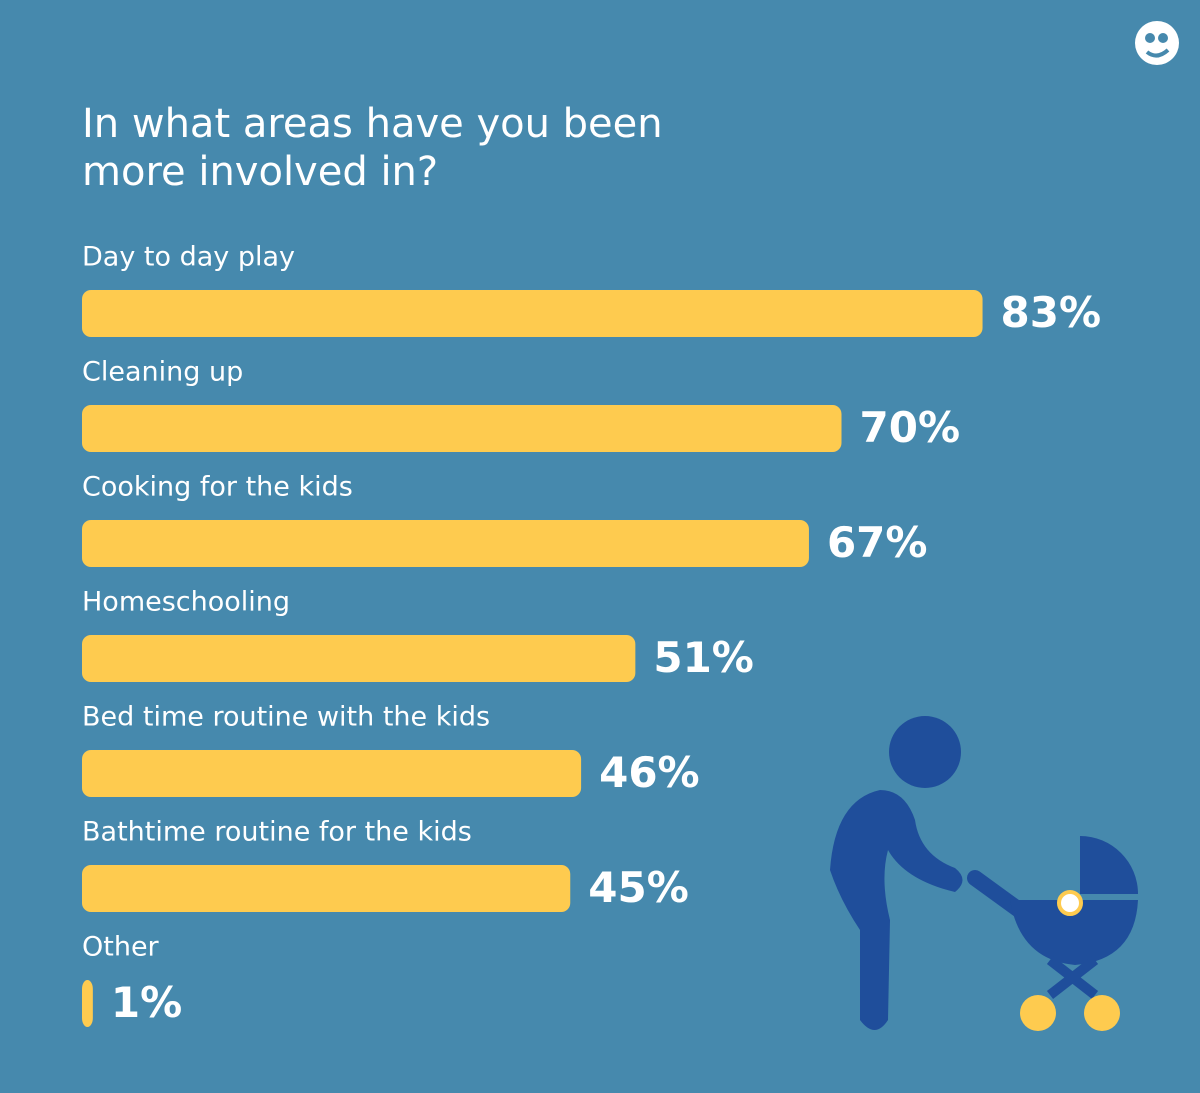  I want to click on category-label: Bathtime routine for the kids, so click(277, 832).